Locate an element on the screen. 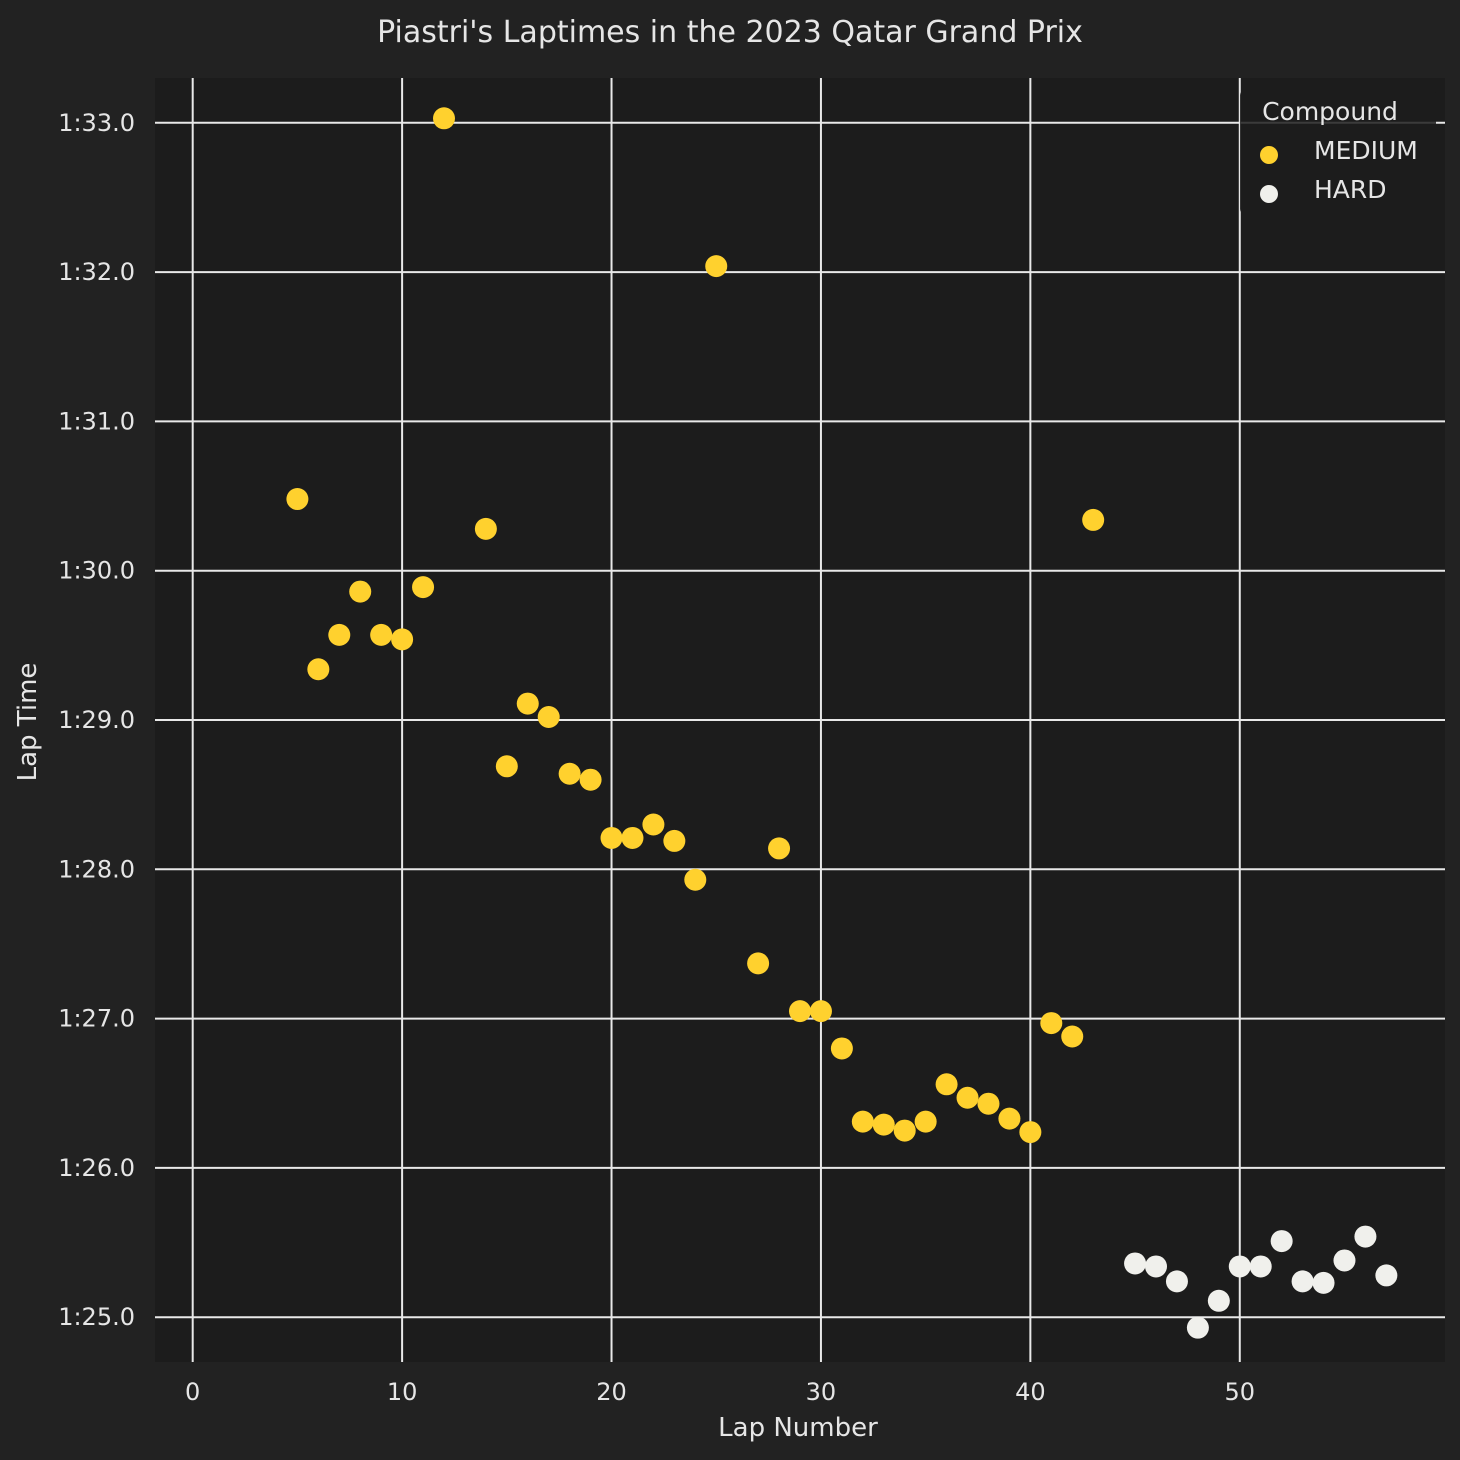  y-tick-label: 1:27.0 is located at coordinates (96, 1019).